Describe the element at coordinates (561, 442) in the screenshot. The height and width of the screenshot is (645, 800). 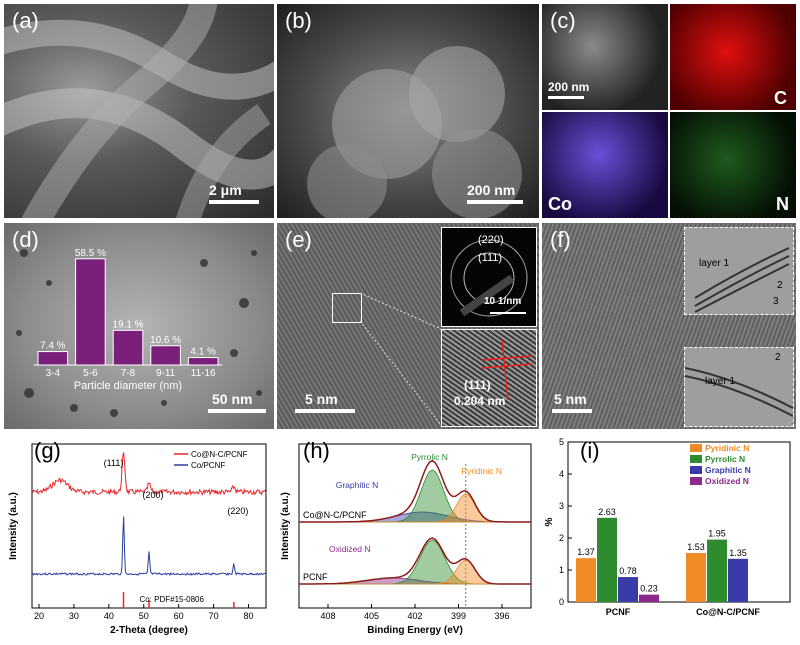
I see `bar-y-tick-label: 5` at that location.